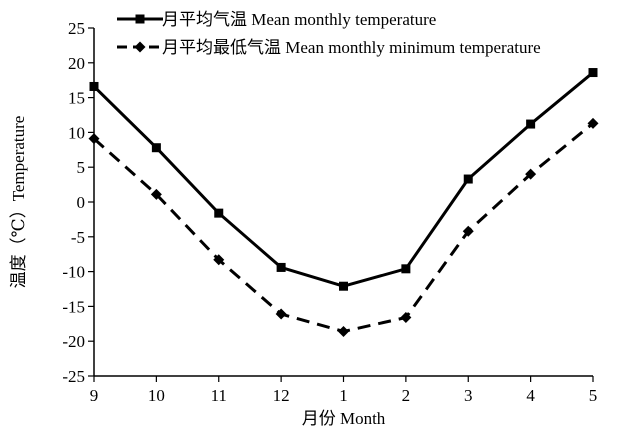  Describe the element at coordinates (94, 395) in the screenshot. I see `x-tick-label: 9` at that location.